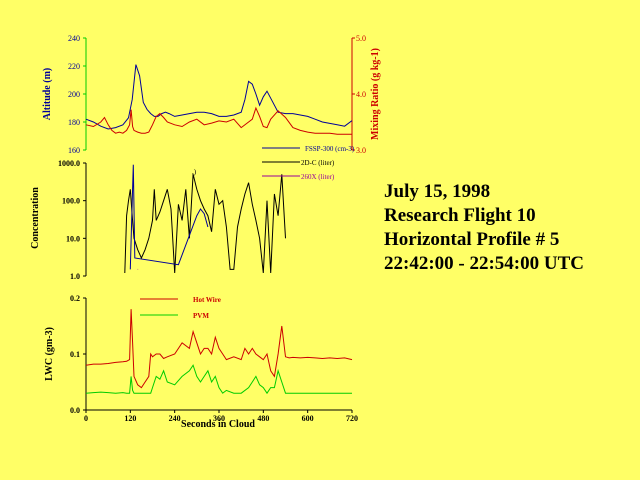 The width and height of the screenshot is (640, 480). What do you see at coordinates (75, 276) in the screenshot?
I see `concentration-tick-label: 1.0` at bounding box center [75, 276].